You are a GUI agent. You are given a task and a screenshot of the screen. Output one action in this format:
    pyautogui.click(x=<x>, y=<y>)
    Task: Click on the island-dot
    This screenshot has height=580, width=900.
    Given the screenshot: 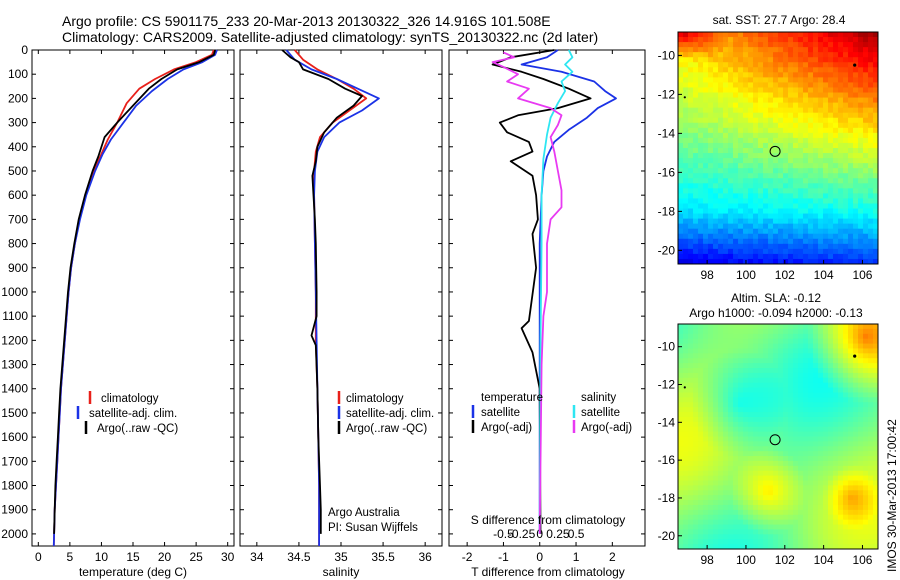 What is the action you would take?
    pyautogui.click(x=855, y=65)
    